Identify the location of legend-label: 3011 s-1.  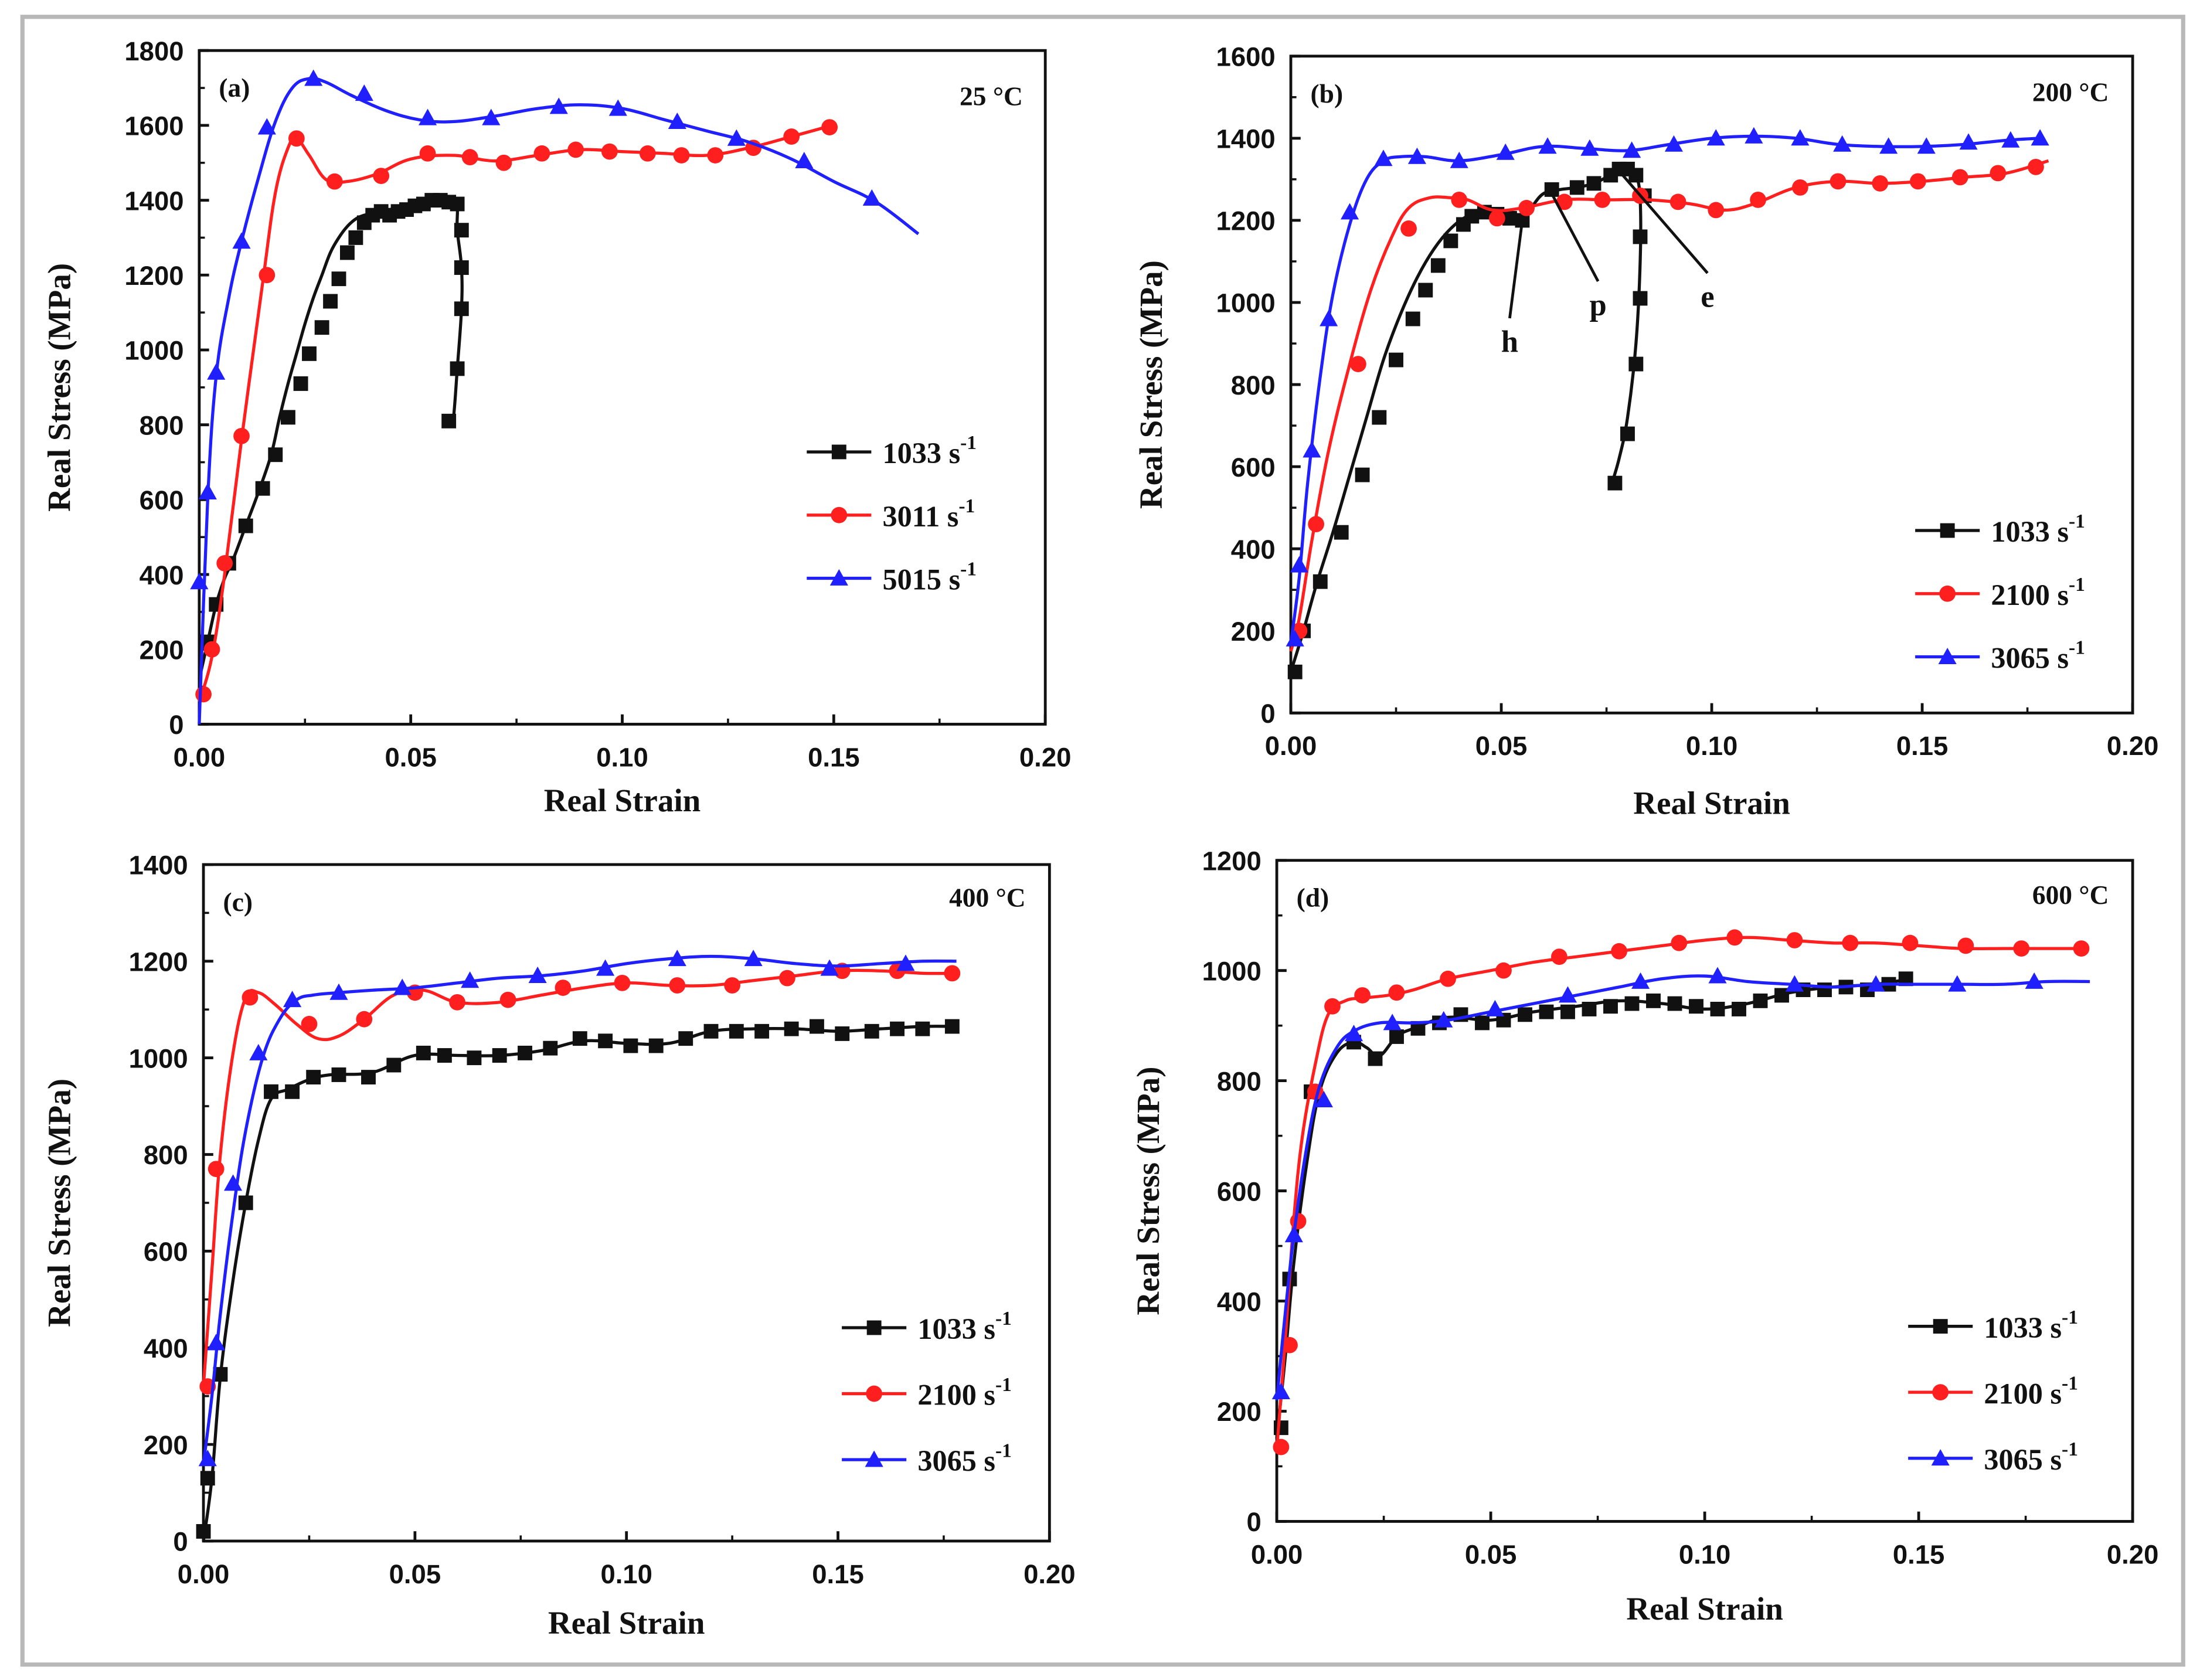
(929, 514).